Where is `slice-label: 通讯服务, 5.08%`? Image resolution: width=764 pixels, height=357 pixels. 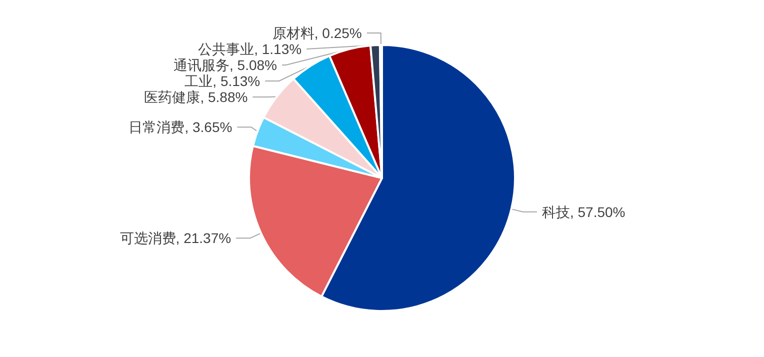 slice-label: 通讯服务, 5.08% is located at coordinates (226, 65).